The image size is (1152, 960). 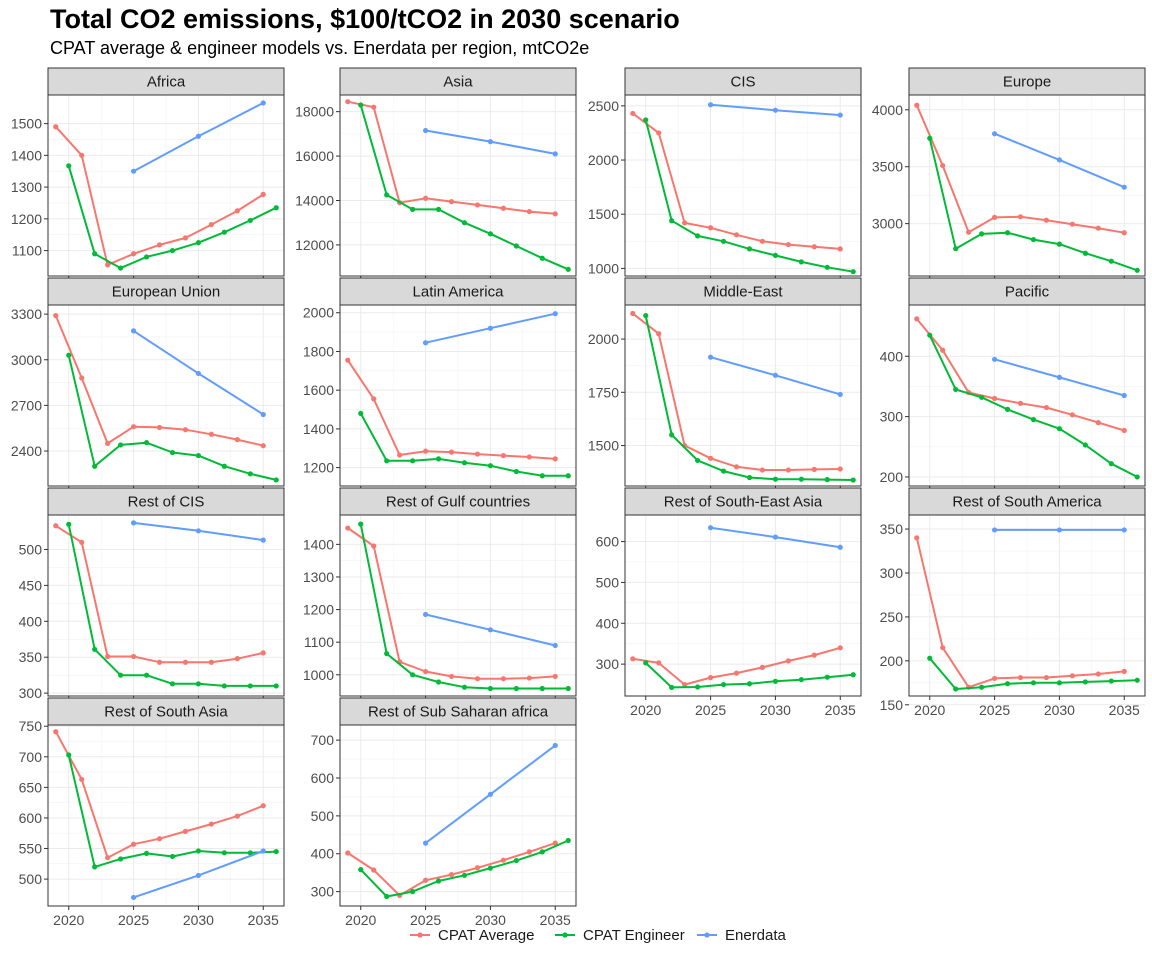 I want to click on strip-label-latin-america: Latin America, so click(x=459, y=292).